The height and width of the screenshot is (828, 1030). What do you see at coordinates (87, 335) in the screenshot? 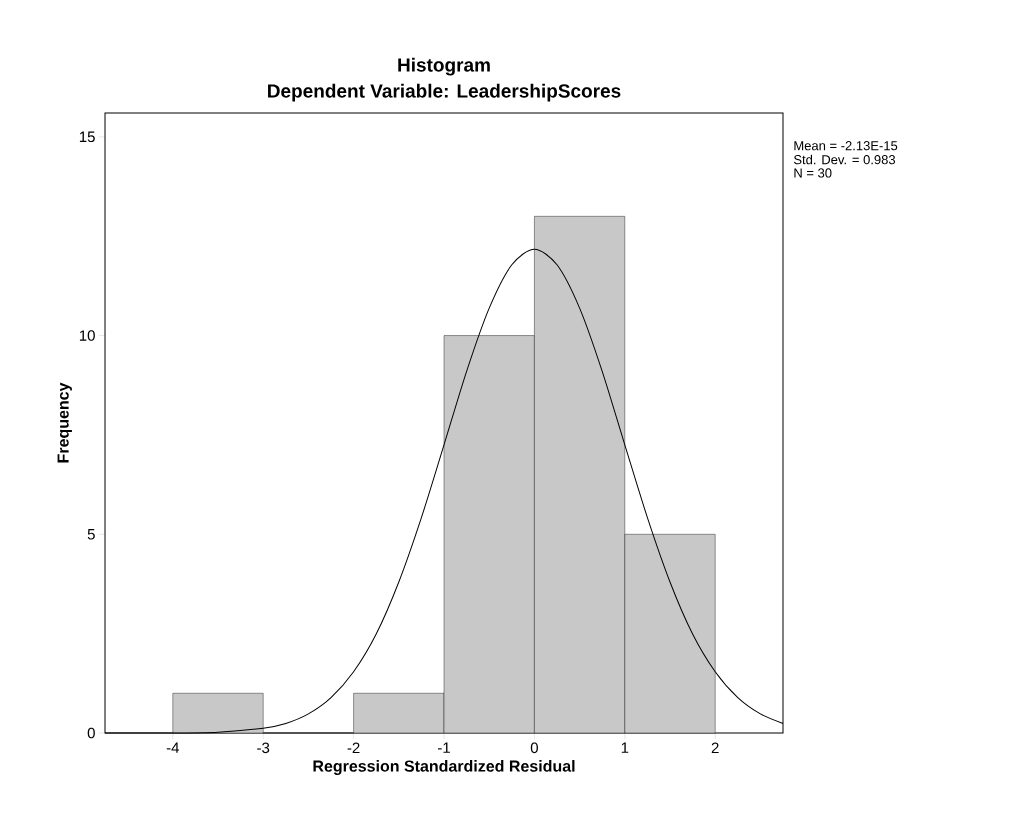
I see `y-tick-label: 10` at bounding box center [87, 335].